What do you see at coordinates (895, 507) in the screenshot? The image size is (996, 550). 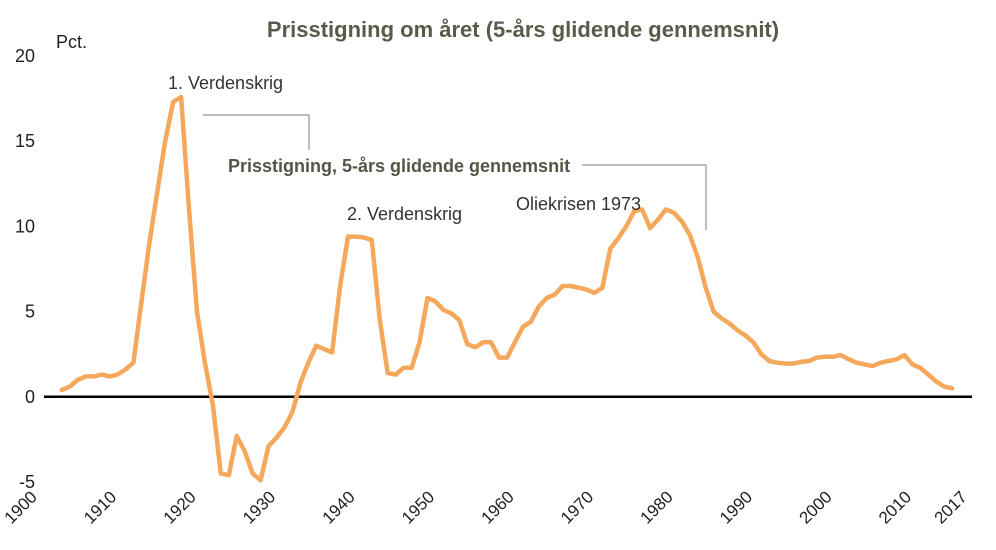 I see `x-tick-label: 2010` at bounding box center [895, 507].